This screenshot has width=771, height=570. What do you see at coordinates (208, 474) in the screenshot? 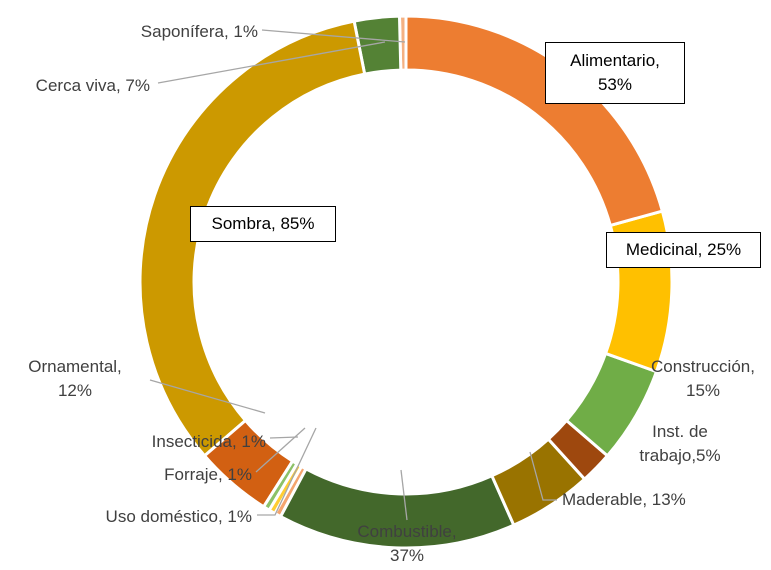
I see `data-label: Forraje, 1%` at bounding box center [208, 474].